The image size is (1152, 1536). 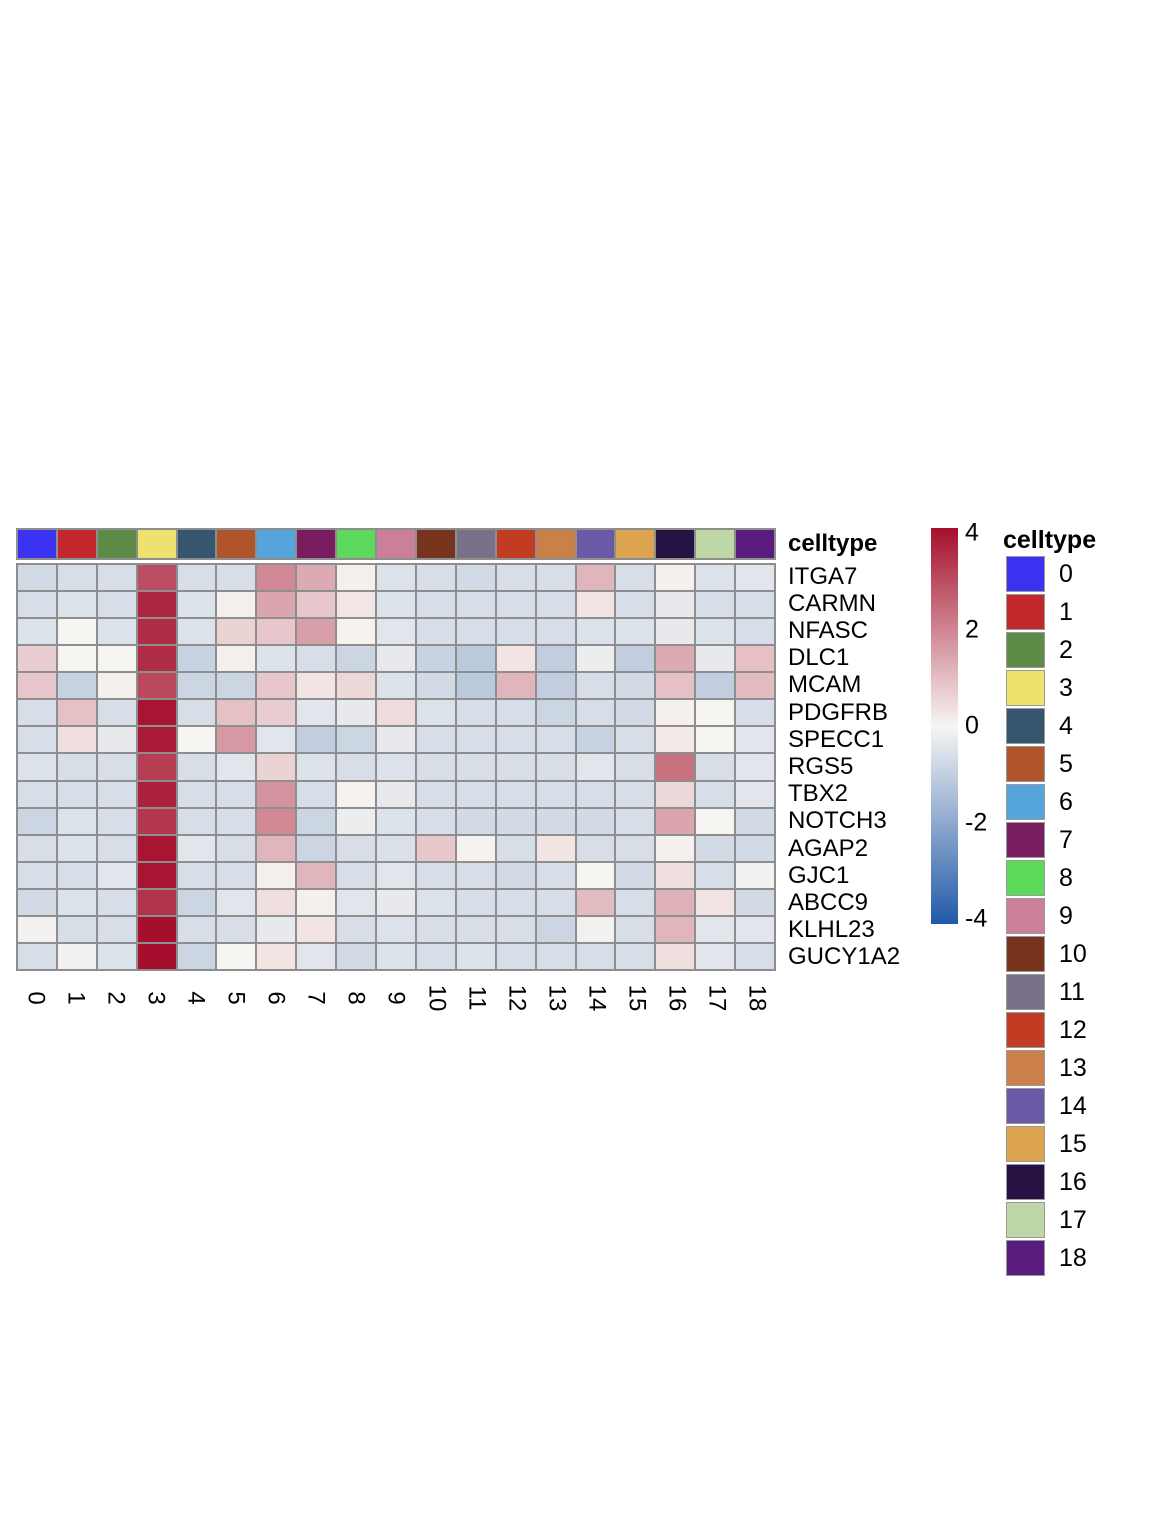 I want to click on legend-entry-17: 17, so click(x=1046, y=1220).